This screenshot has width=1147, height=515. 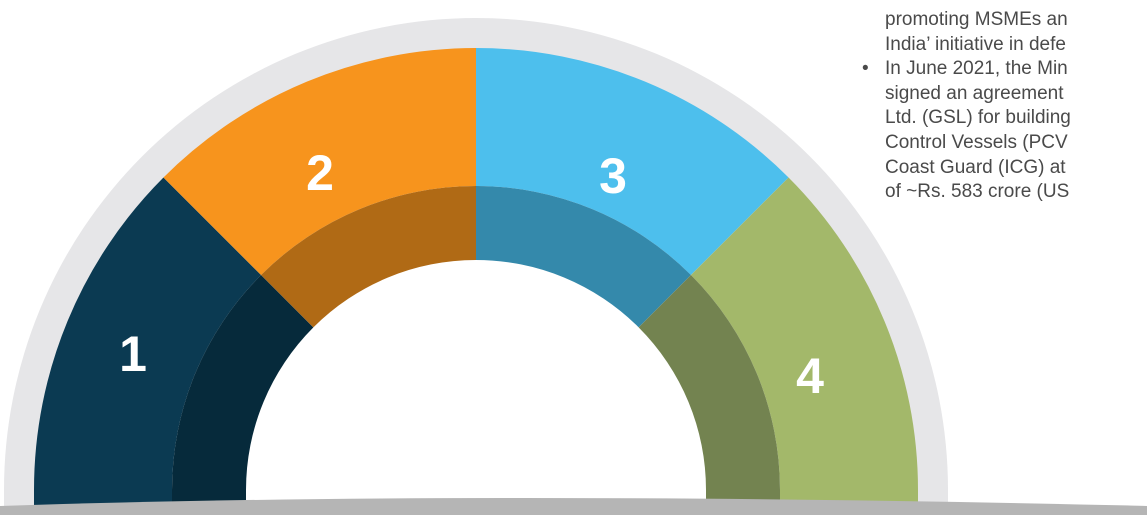 I want to click on note-line: Ltd. (GSL) for building, so click(x=1004, y=118).